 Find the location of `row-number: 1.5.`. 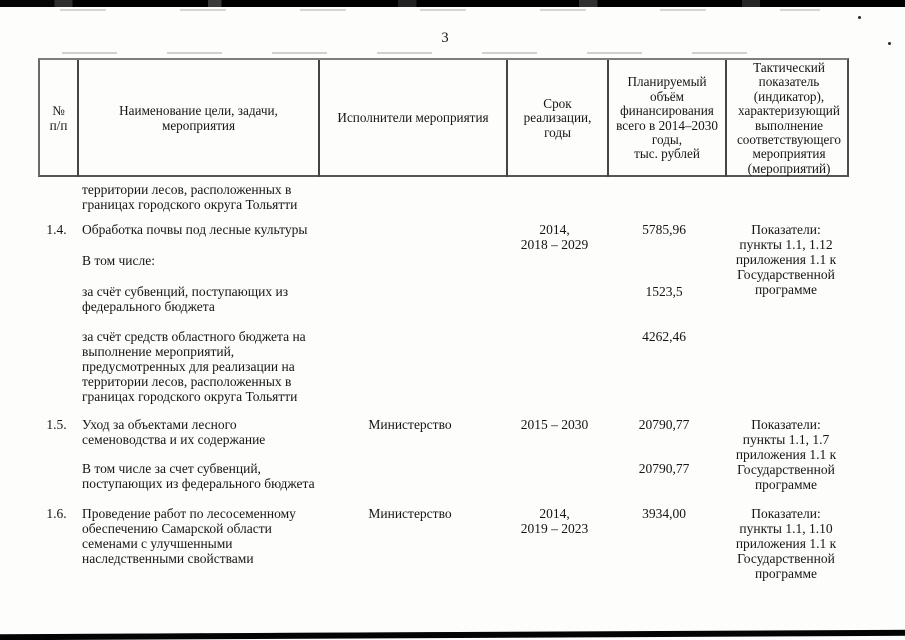

row-number: 1.5. is located at coordinates (56, 424).